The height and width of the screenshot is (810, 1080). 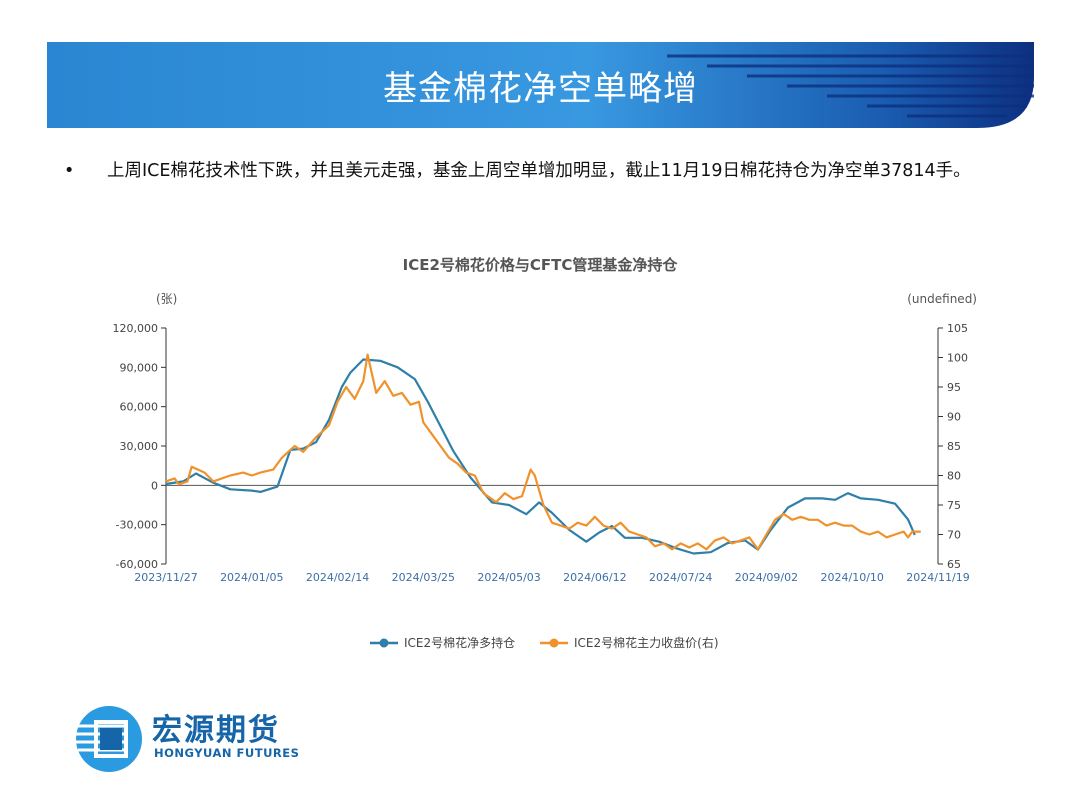 I want to click on x-tick-label: 2024/10/10, so click(x=852, y=577).